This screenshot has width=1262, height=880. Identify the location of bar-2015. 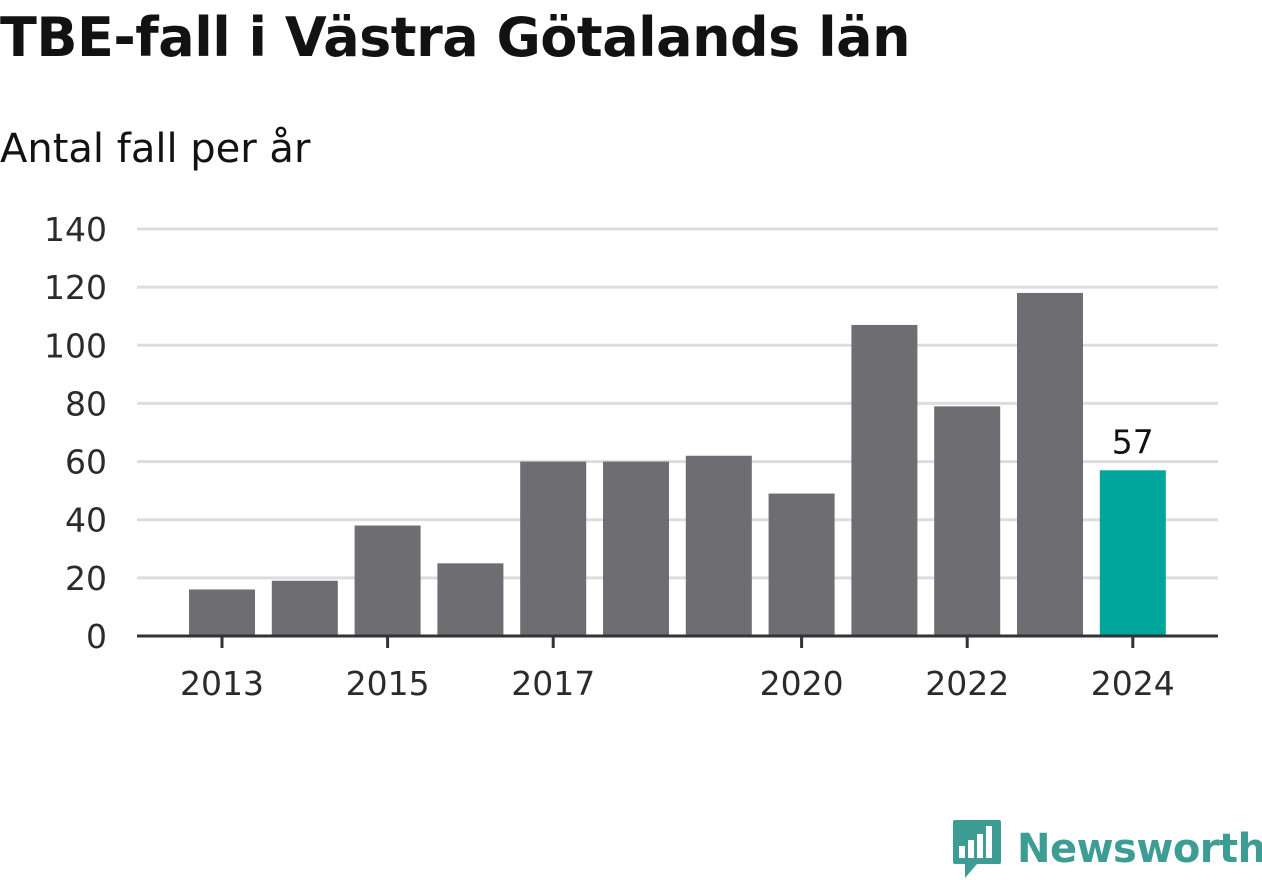
(387, 580).